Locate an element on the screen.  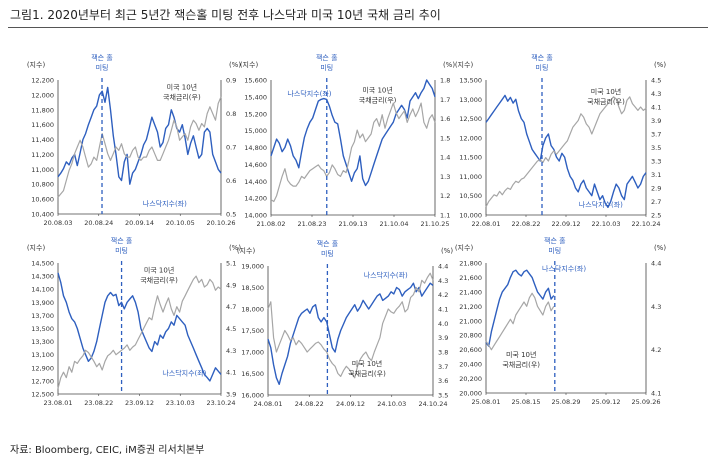
right-tick-label: 0.5 is located at coordinates (231, 215).